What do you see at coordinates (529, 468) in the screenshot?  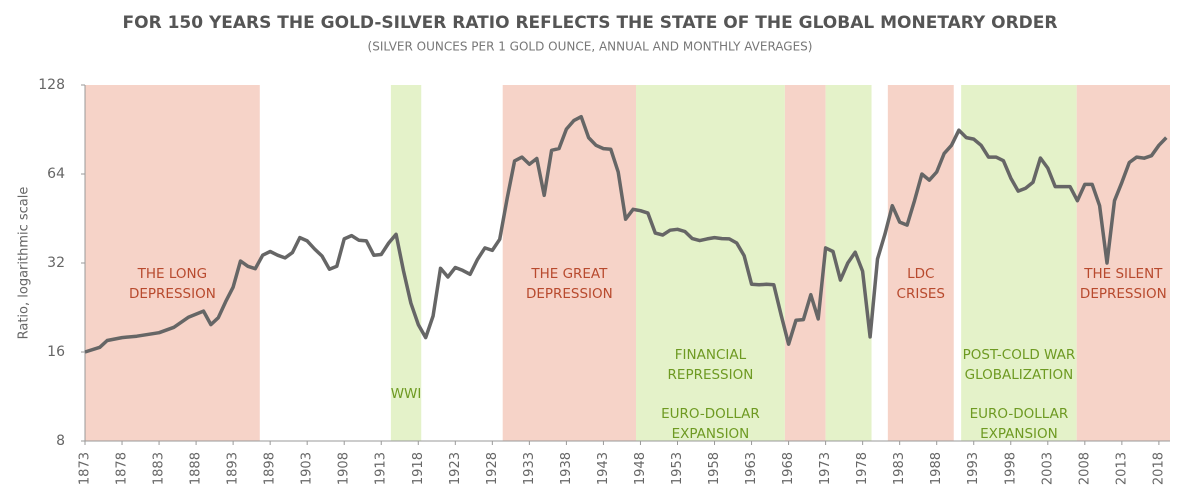 I see `x-tick-label: 1933` at bounding box center [529, 468].